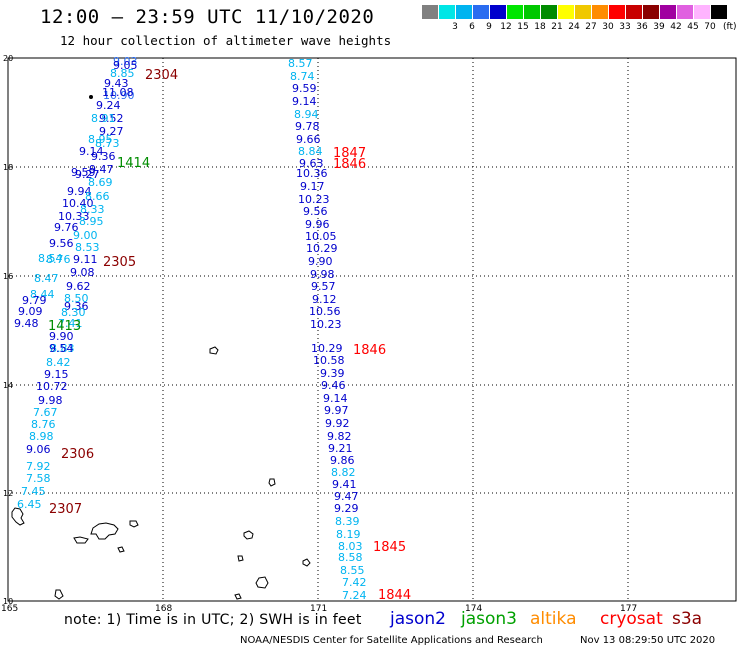 This screenshot has width=740, height=650. I want to click on scale-tick-label: 42, so click(676, 27).